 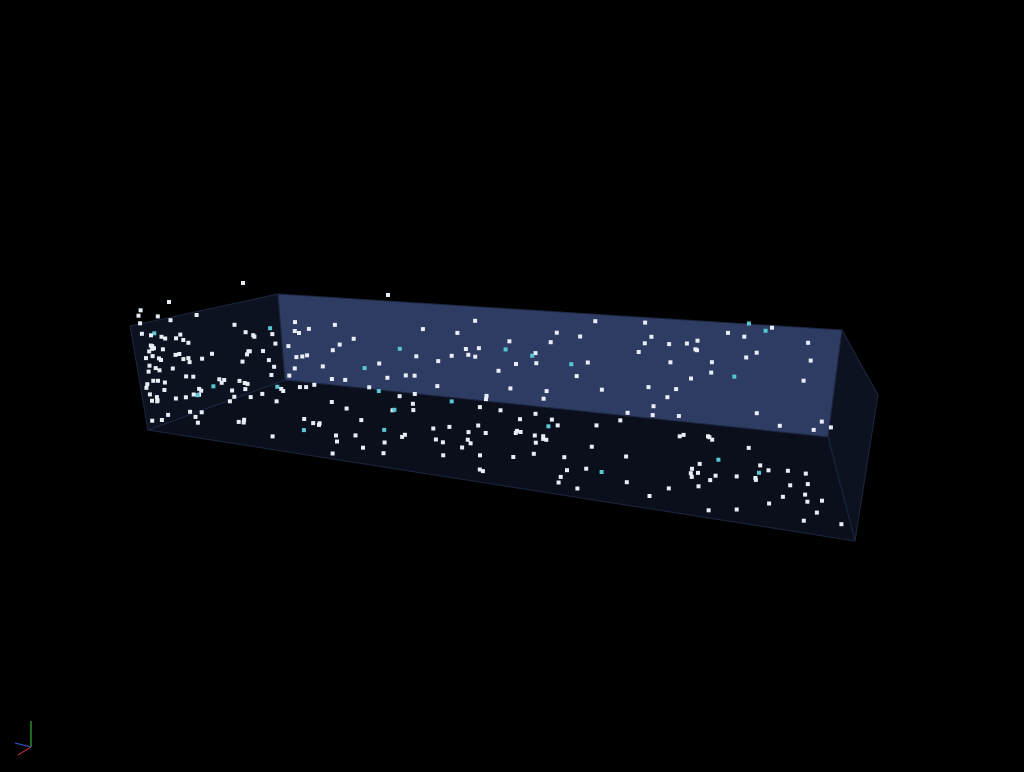 I want to click on orientation-axes-icon, so click(x=23, y=738).